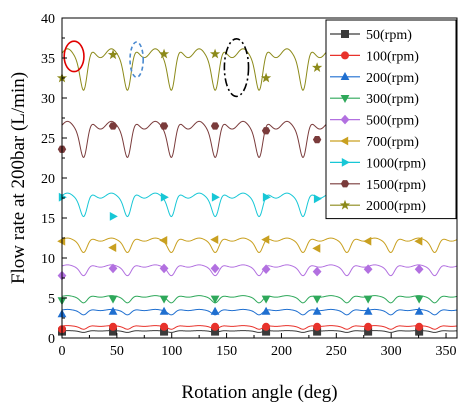  Describe the element at coordinates (392, 99) in the screenshot. I see `legend-label: 300(rpm)` at that location.